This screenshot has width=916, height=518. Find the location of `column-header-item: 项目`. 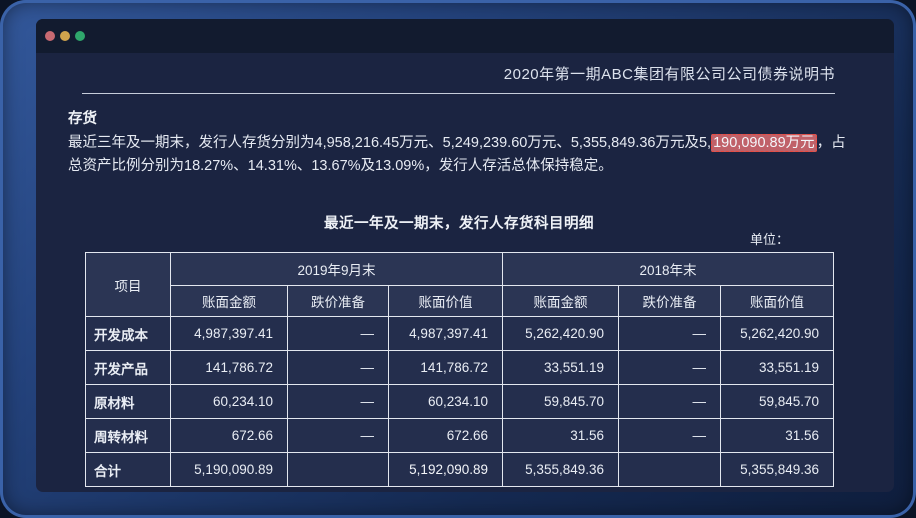

column-header-item: 项目 is located at coordinates (128, 284).